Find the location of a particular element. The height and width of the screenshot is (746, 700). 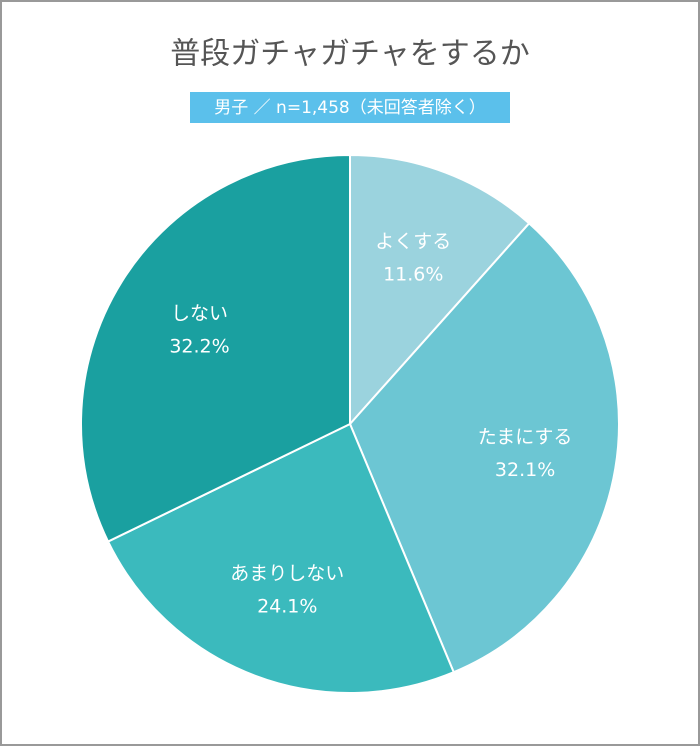

value-label: 32.2% is located at coordinates (199, 346).